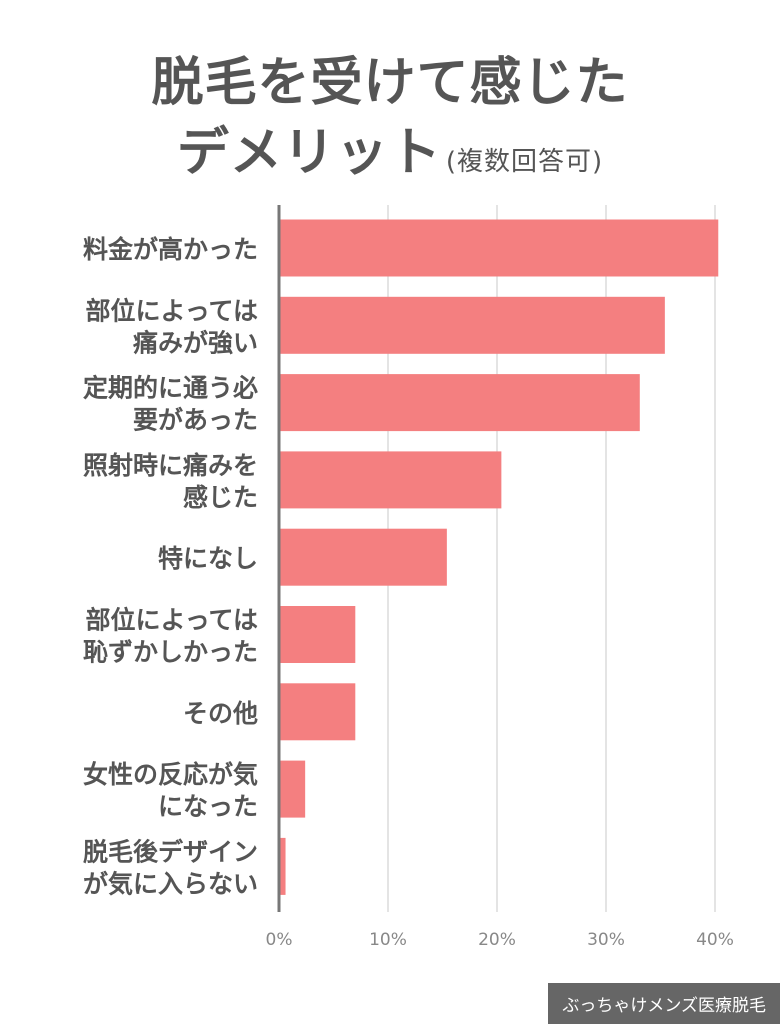  What do you see at coordinates (208, 806) in the screenshot?
I see `category-label: になった` at bounding box center [208, 806].